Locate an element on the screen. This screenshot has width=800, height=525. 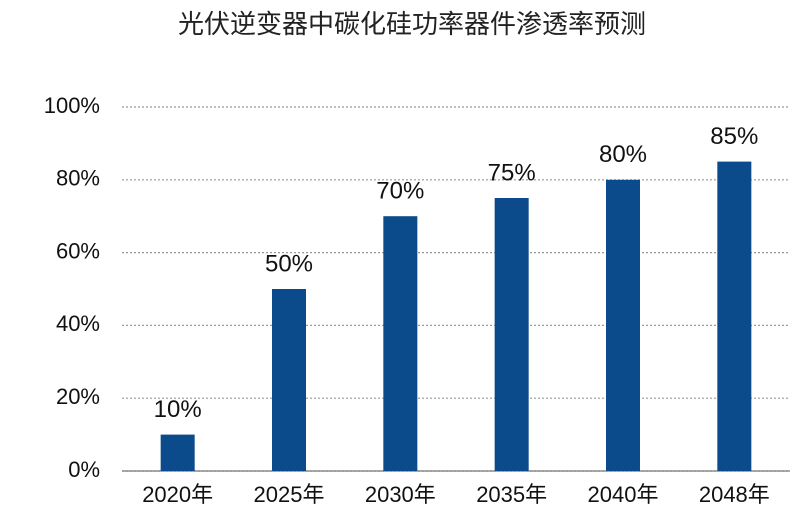
y-tick-label: 20% is located at coordinates (78, 396).